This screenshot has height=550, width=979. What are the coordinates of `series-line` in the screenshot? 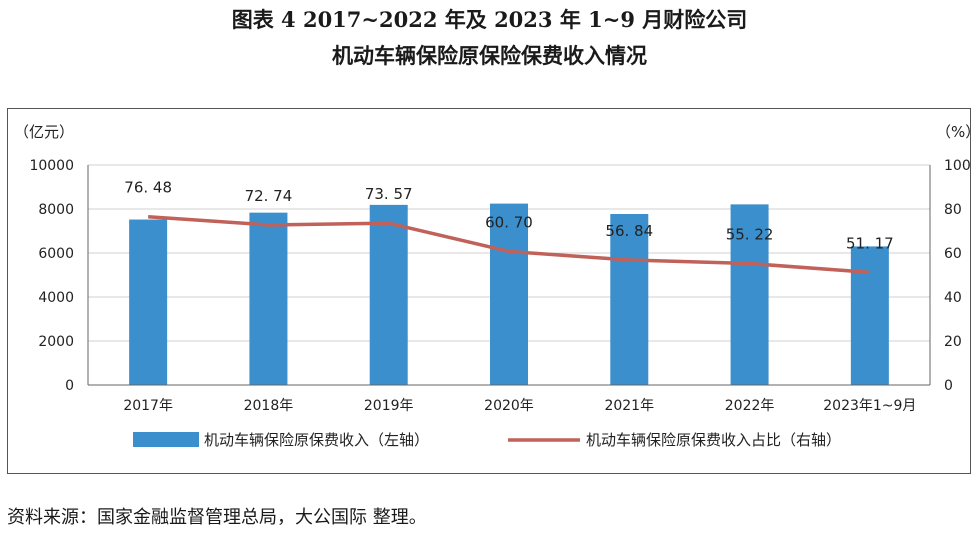 It's located at (509, 244).